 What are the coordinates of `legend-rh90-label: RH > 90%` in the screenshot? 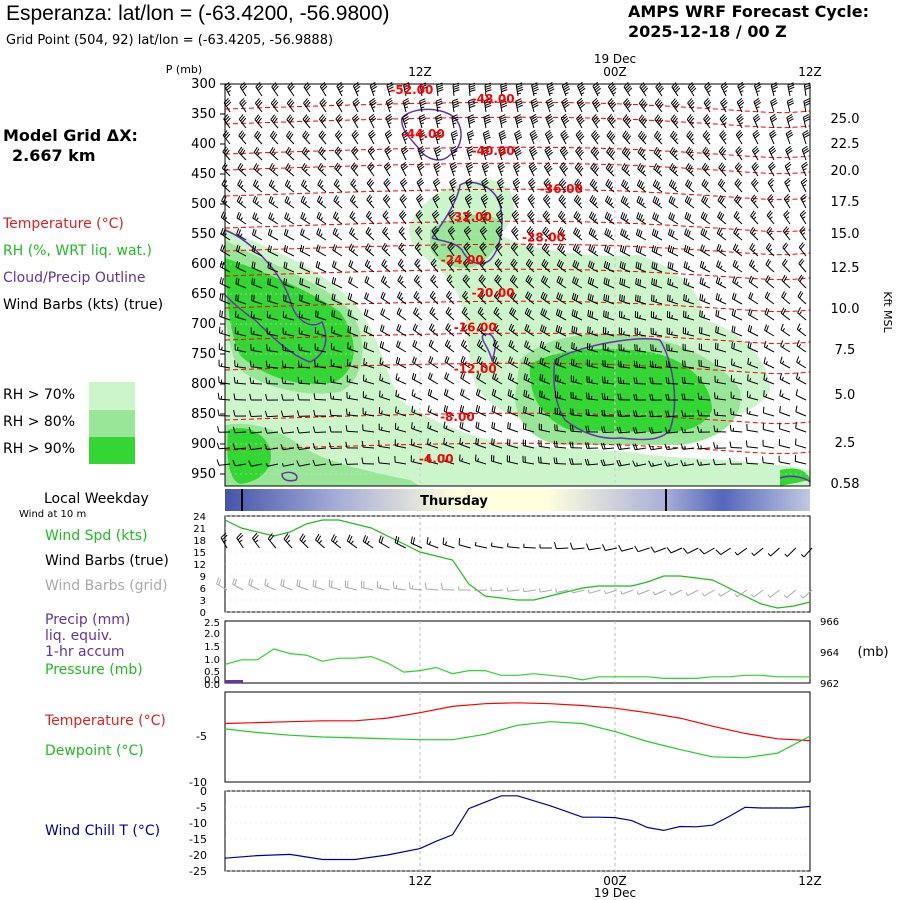 It's located at (39, 449).